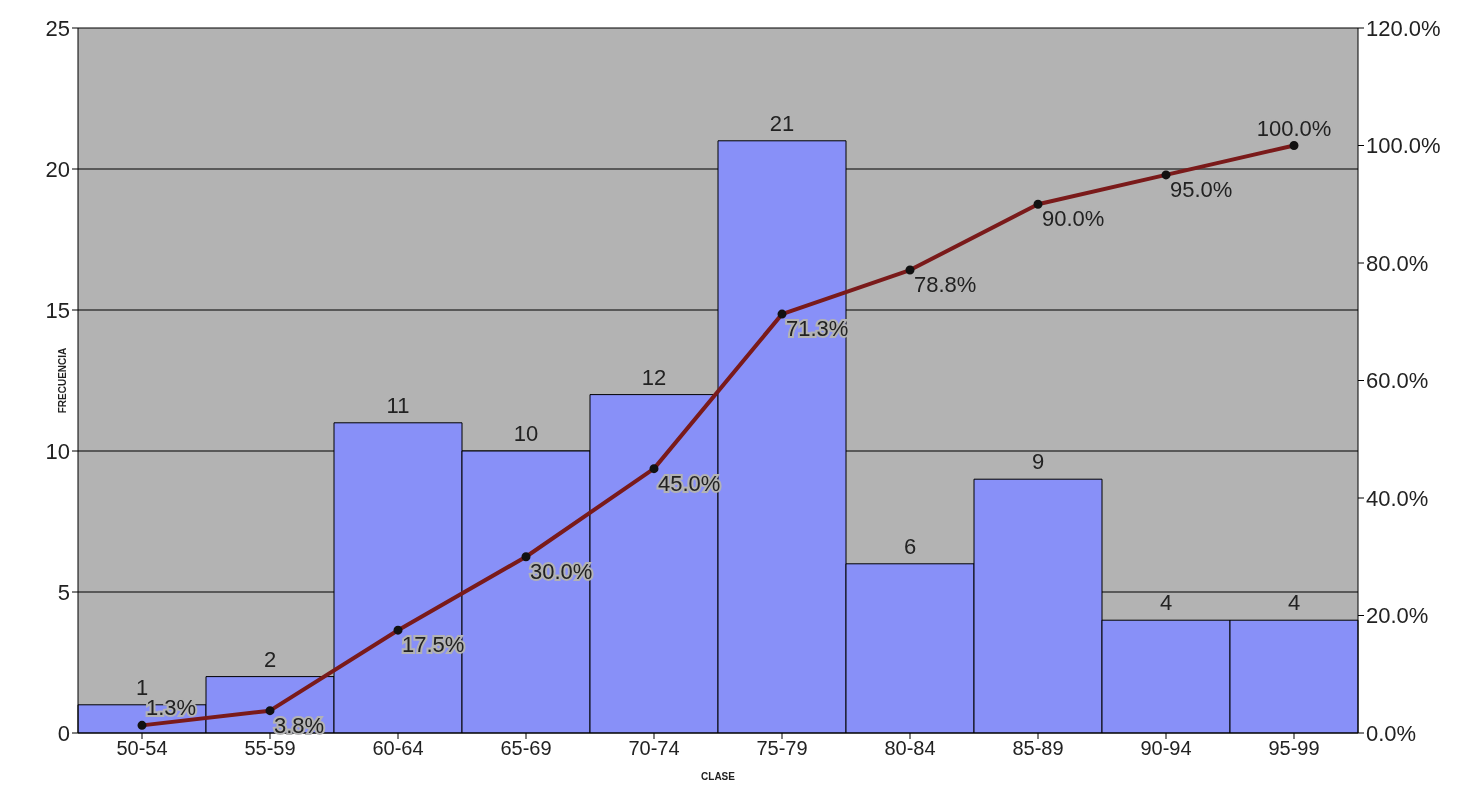  Describe the element at coordinates (62, 380) in the screenshot. I see `y-axis-title: FRECUENCIA` at that location.